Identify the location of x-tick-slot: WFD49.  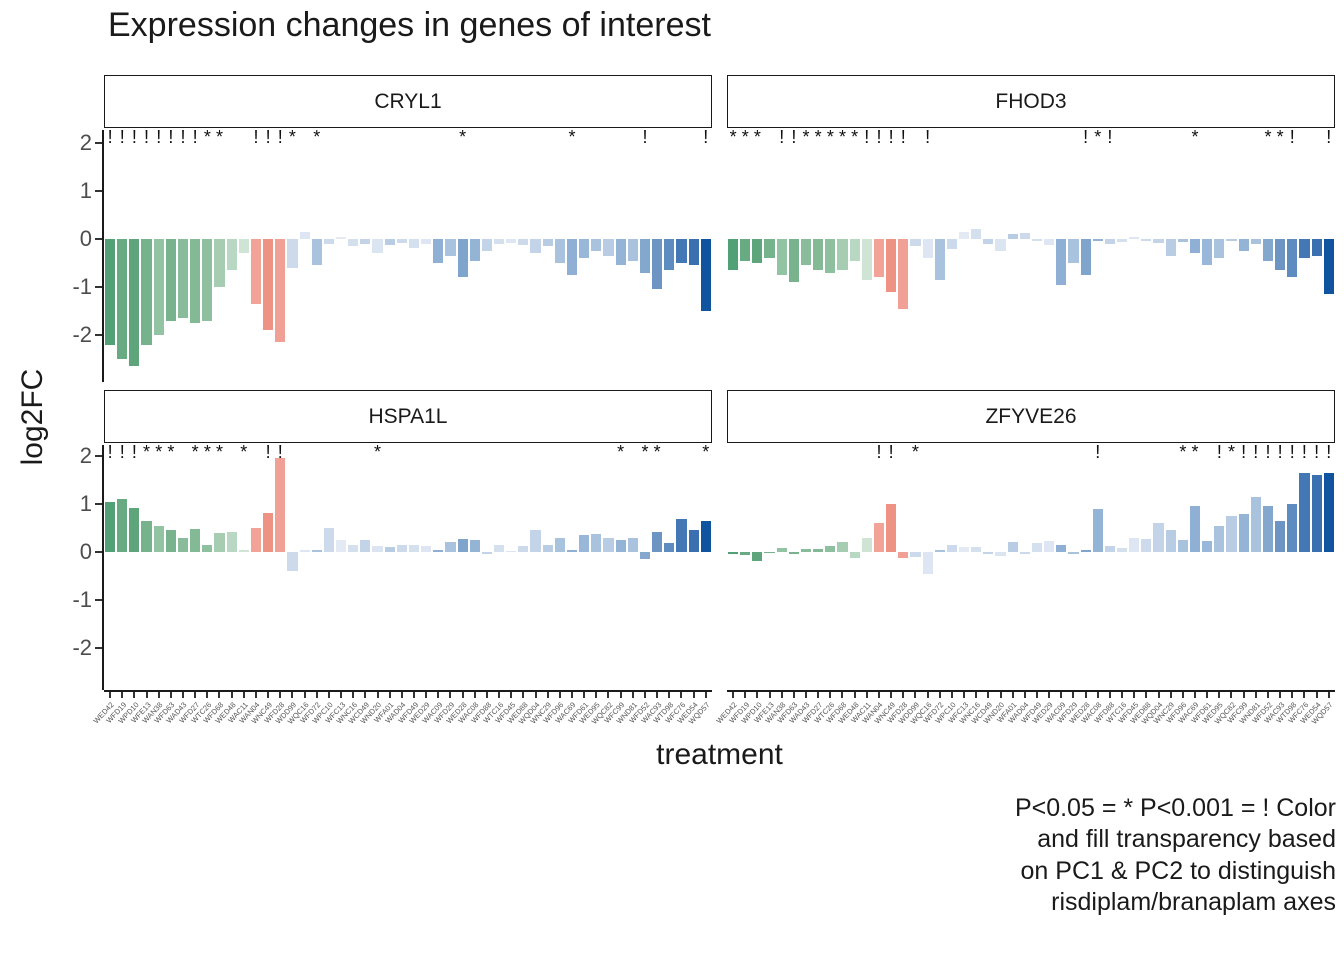
(408, 727).